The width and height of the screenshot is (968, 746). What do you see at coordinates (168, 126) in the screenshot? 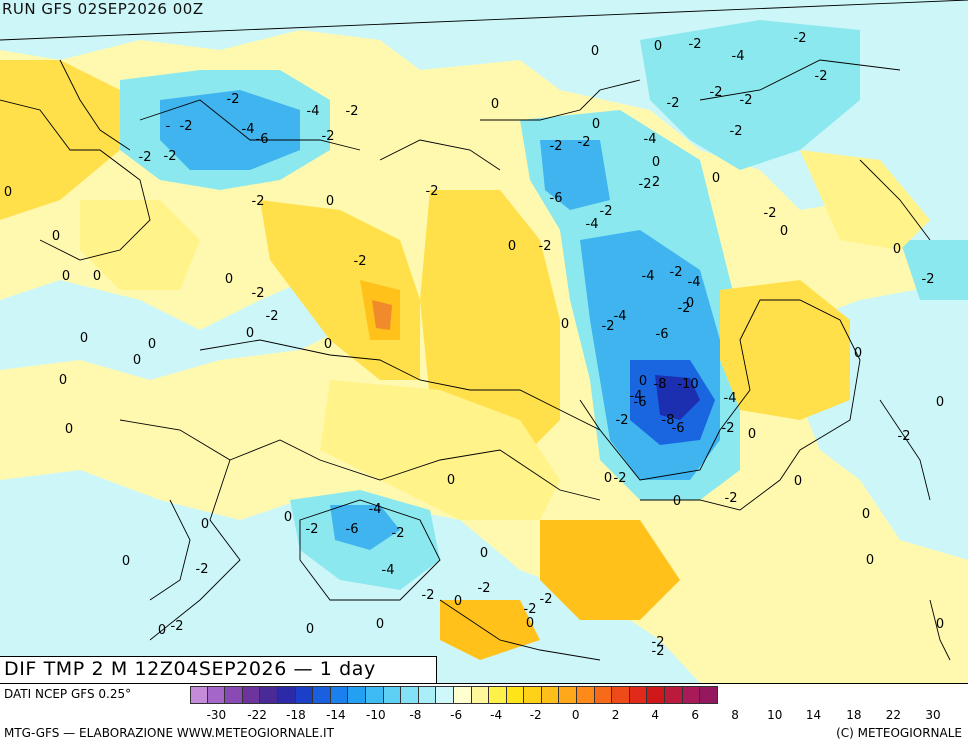
I see `map-value-label: -` at bounding box center [168, 126].